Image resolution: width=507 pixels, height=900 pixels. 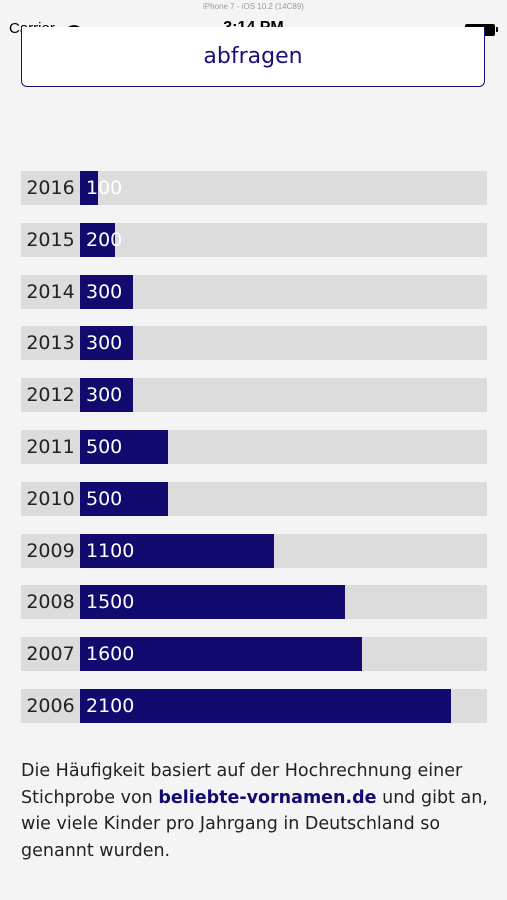 I want to click on year-label: 2011, so click(x=50, y=447).